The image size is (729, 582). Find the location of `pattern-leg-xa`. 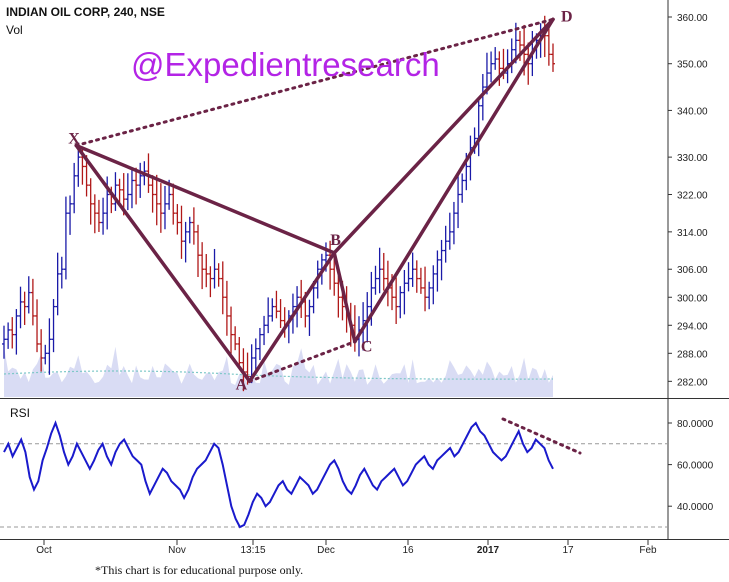

pattern-leg-xa is located at coordinates (163, 263).